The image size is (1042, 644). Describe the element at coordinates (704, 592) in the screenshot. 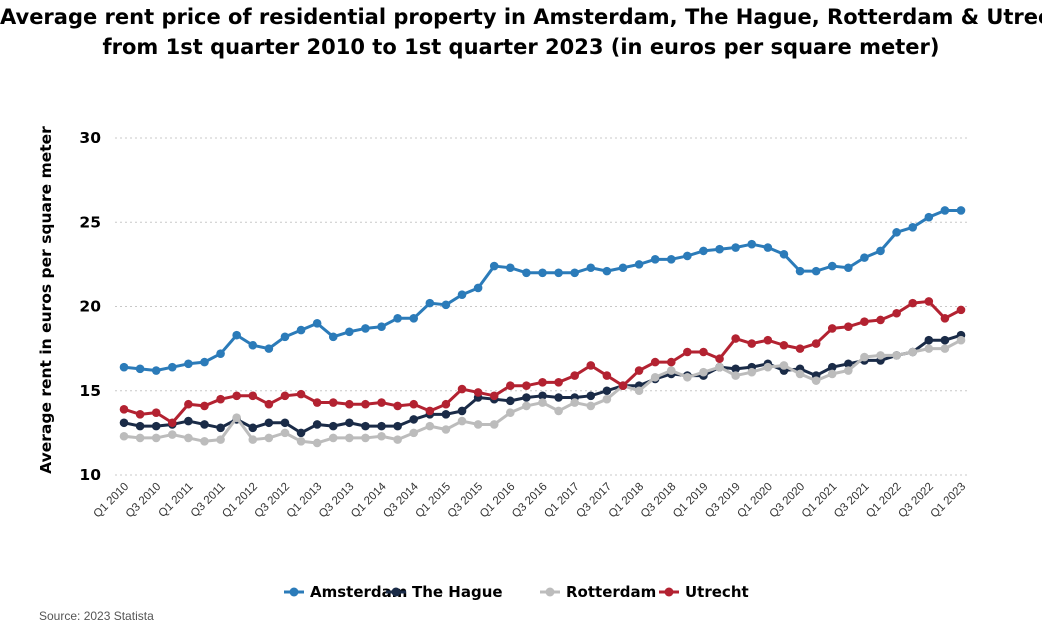

I see `legend-item-utrecht: Utrecht` at that location.